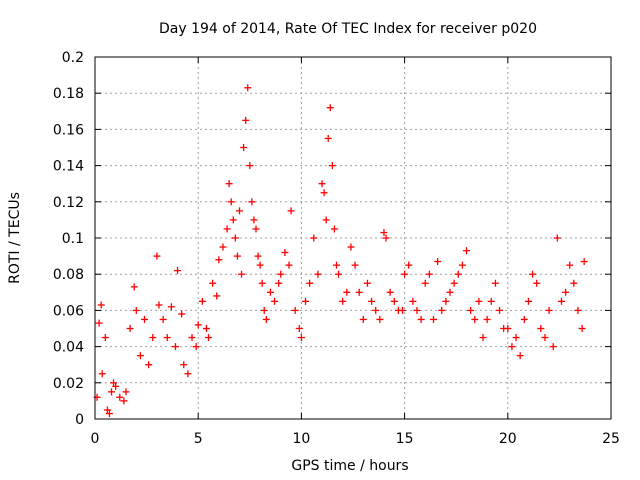  Describe the element at coordinates (68, 203) in the screenshot. I see `y-tick-label: 0.12` at that location.